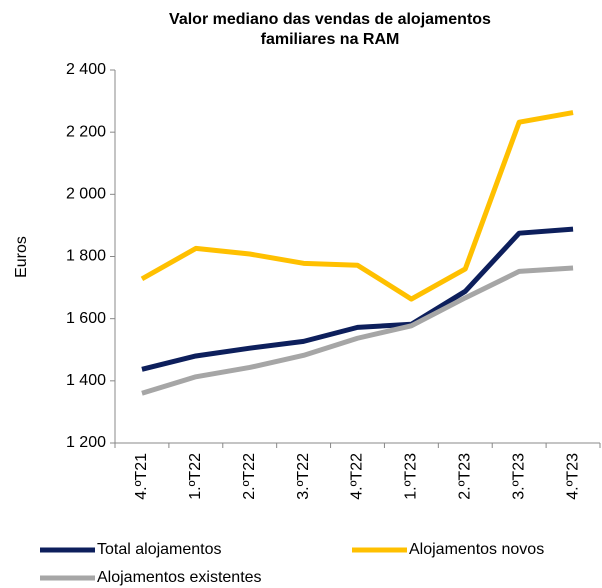 Image resolution: width=602 pixels, height=588 pixels. I want to click on chart-title: familiares na RAM, so click(330, 39).